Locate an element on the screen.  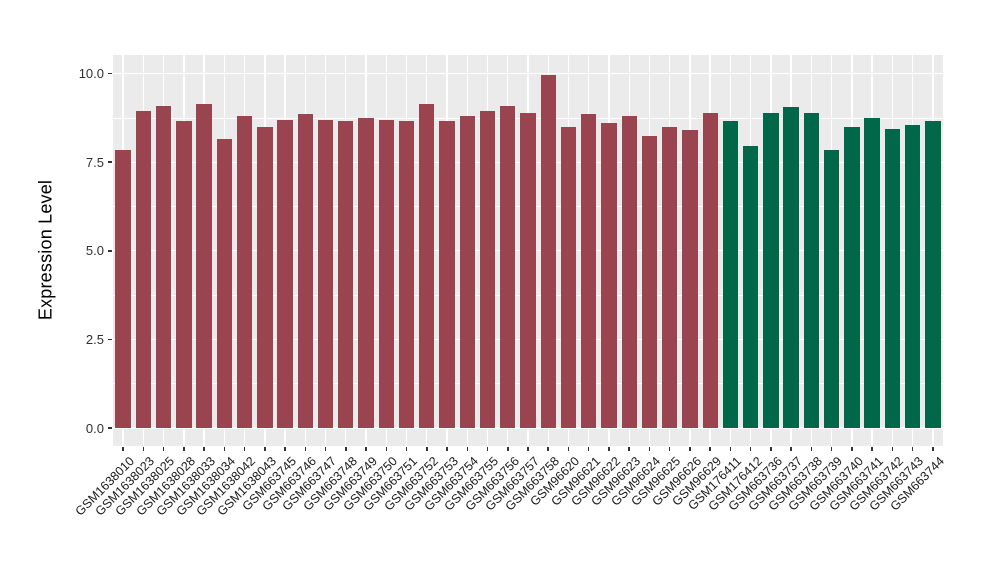
y-tick-label: 7.5 is located at coordinates (94, 162).